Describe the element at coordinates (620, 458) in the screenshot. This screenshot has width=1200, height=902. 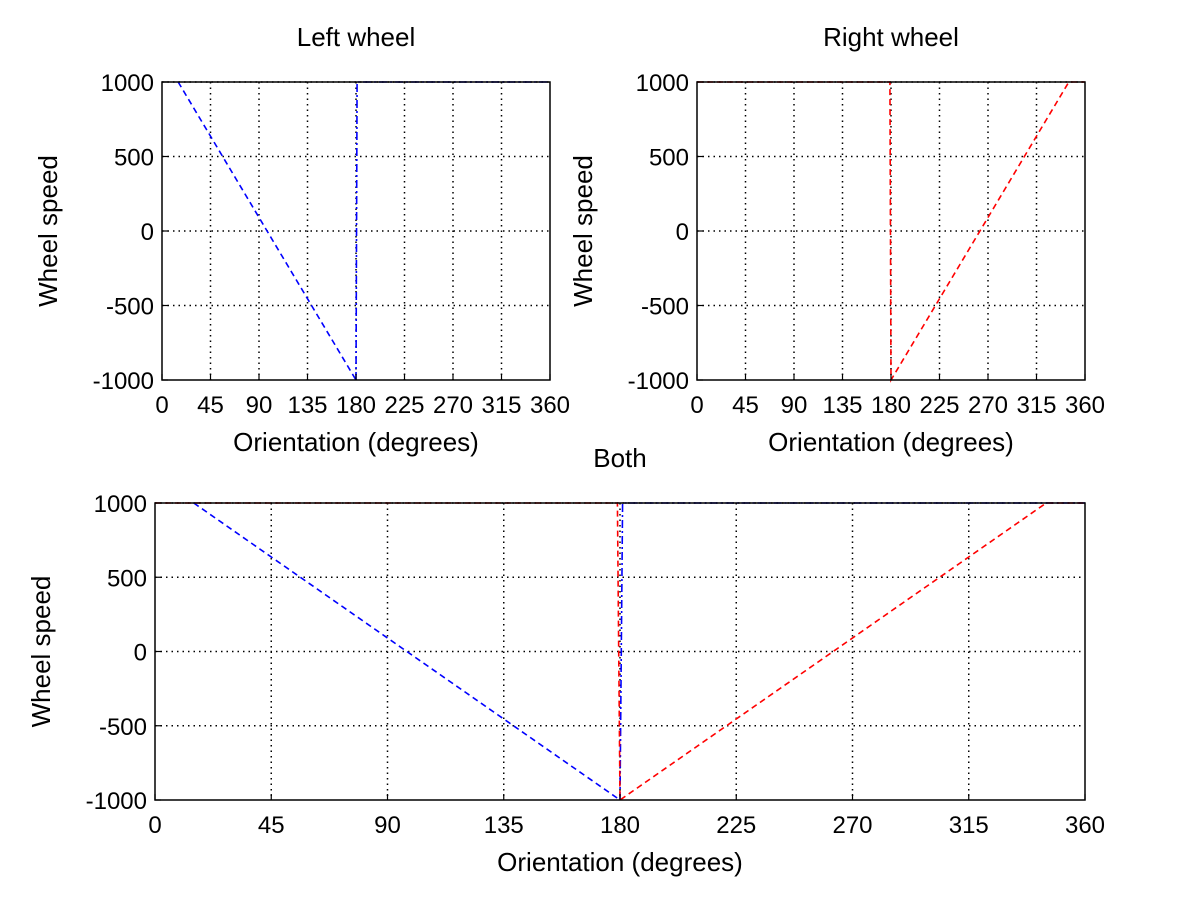
I see `chart-title: Both` at that location.